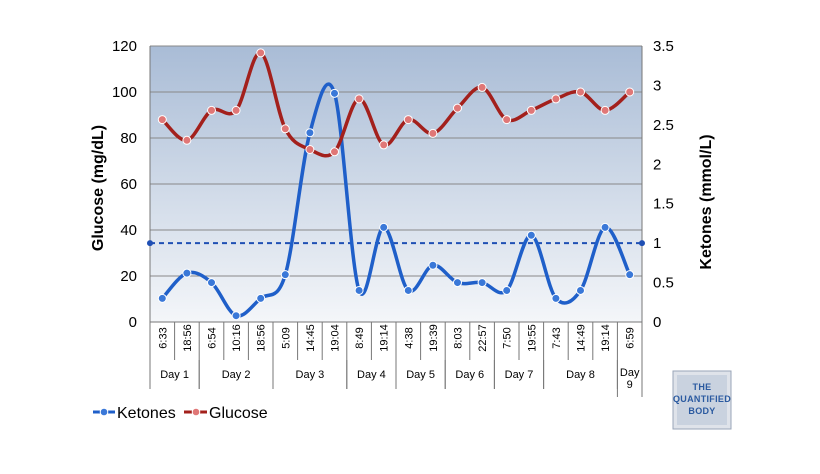 This screenshot has height=474, width=820. What do you see at coordinates (663, 204) in the screenshot?
I see `y-right-tick-label: 1.5` at bounding box center [663, 204].